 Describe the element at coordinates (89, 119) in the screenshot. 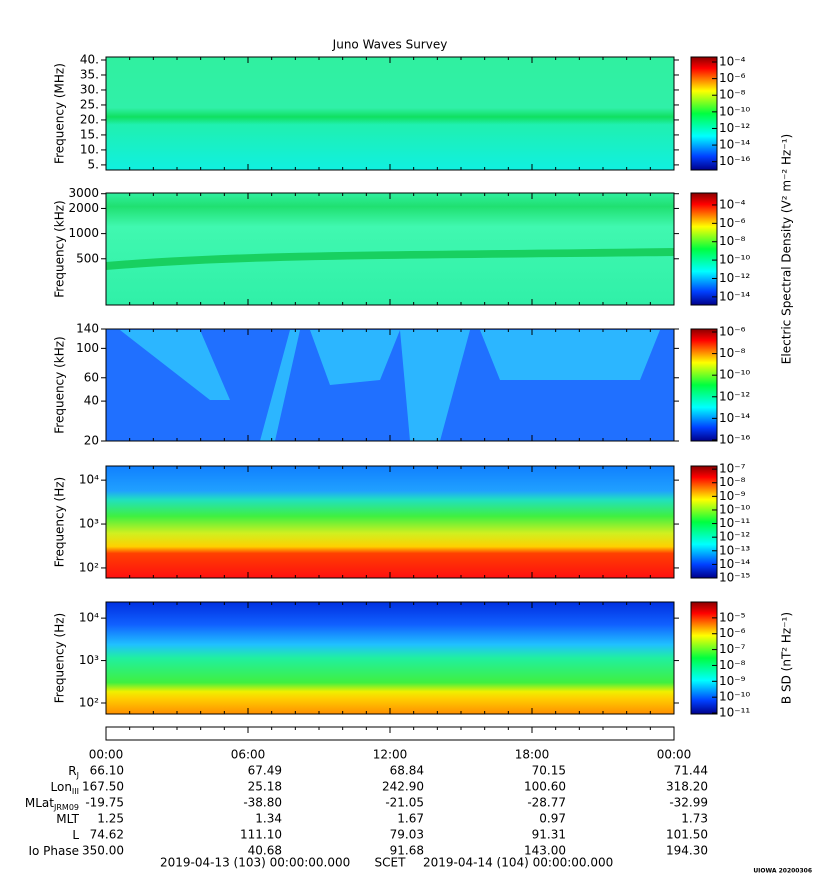

I see `y-tick-label: 20.` at that location.